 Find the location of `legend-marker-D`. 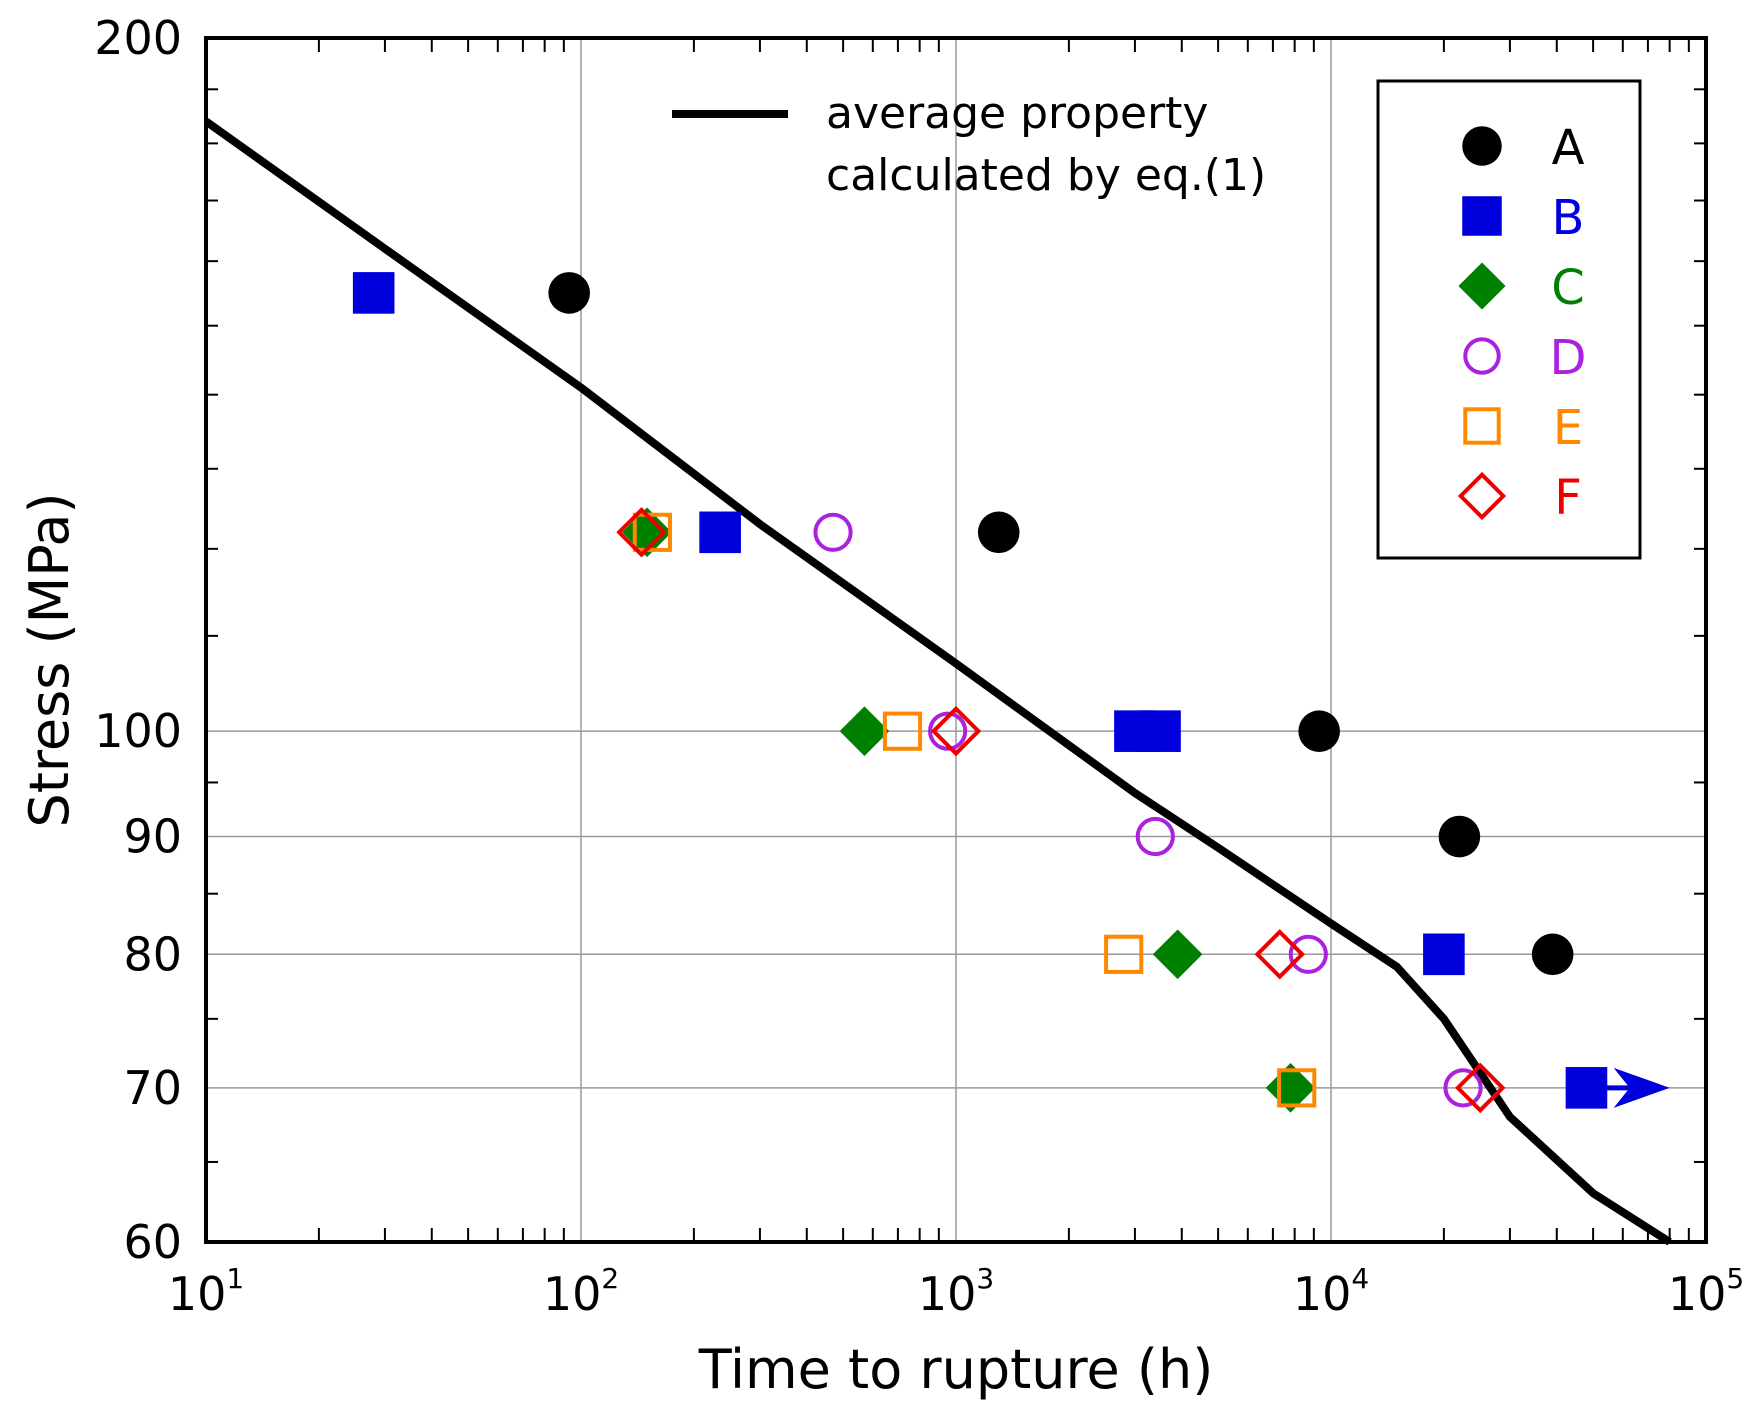

legend-marker-D is located at coordinates (1482, 356).